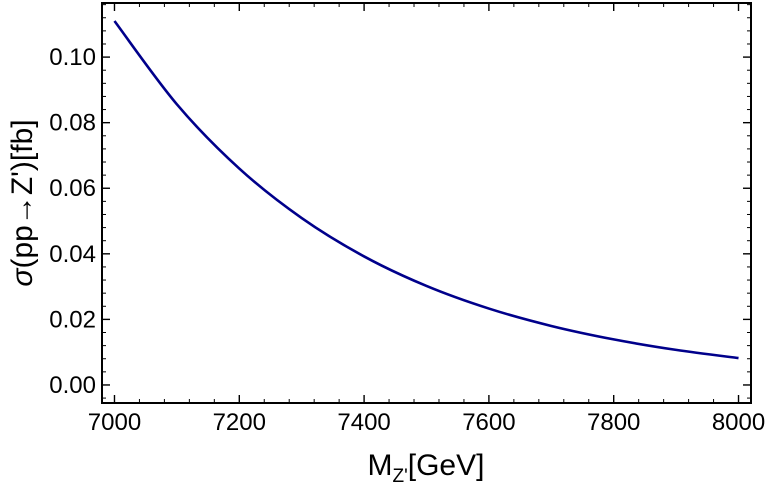  I want to click on y-axis-title: σ(pp→Z')[fb], so click(22, 202).